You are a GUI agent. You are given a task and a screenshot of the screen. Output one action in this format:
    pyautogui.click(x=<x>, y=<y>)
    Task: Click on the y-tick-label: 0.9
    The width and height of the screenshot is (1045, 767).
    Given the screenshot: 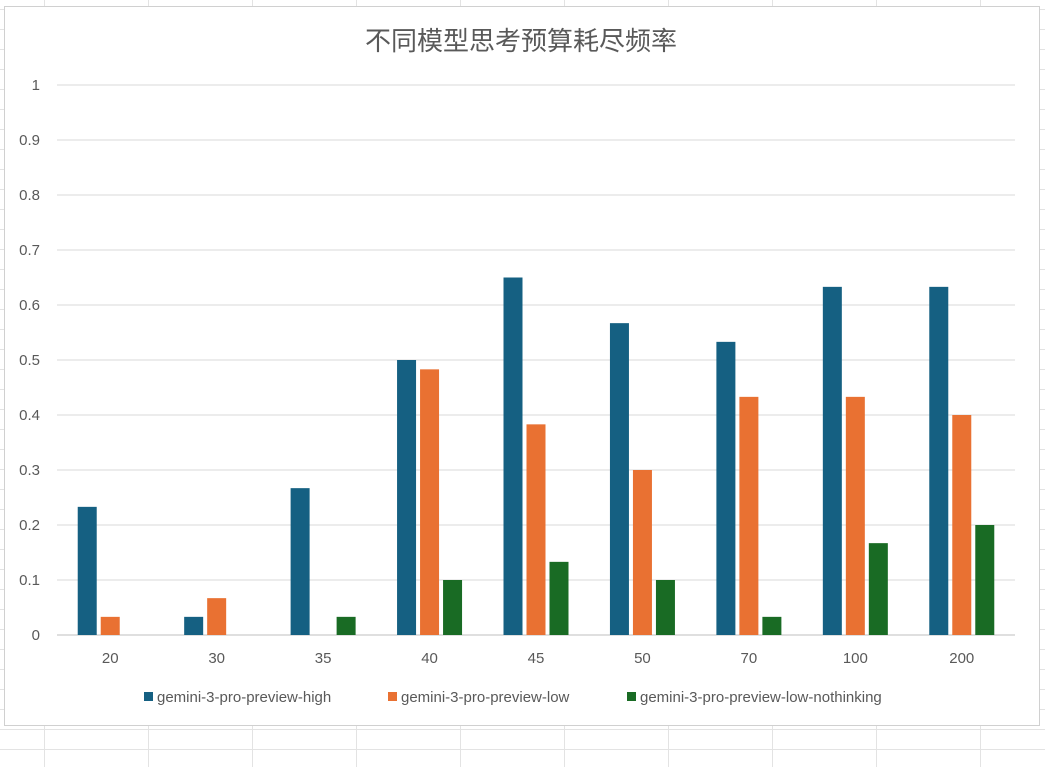 What is the action you would take?
    pyautogui.click(x=29, y=140)
    